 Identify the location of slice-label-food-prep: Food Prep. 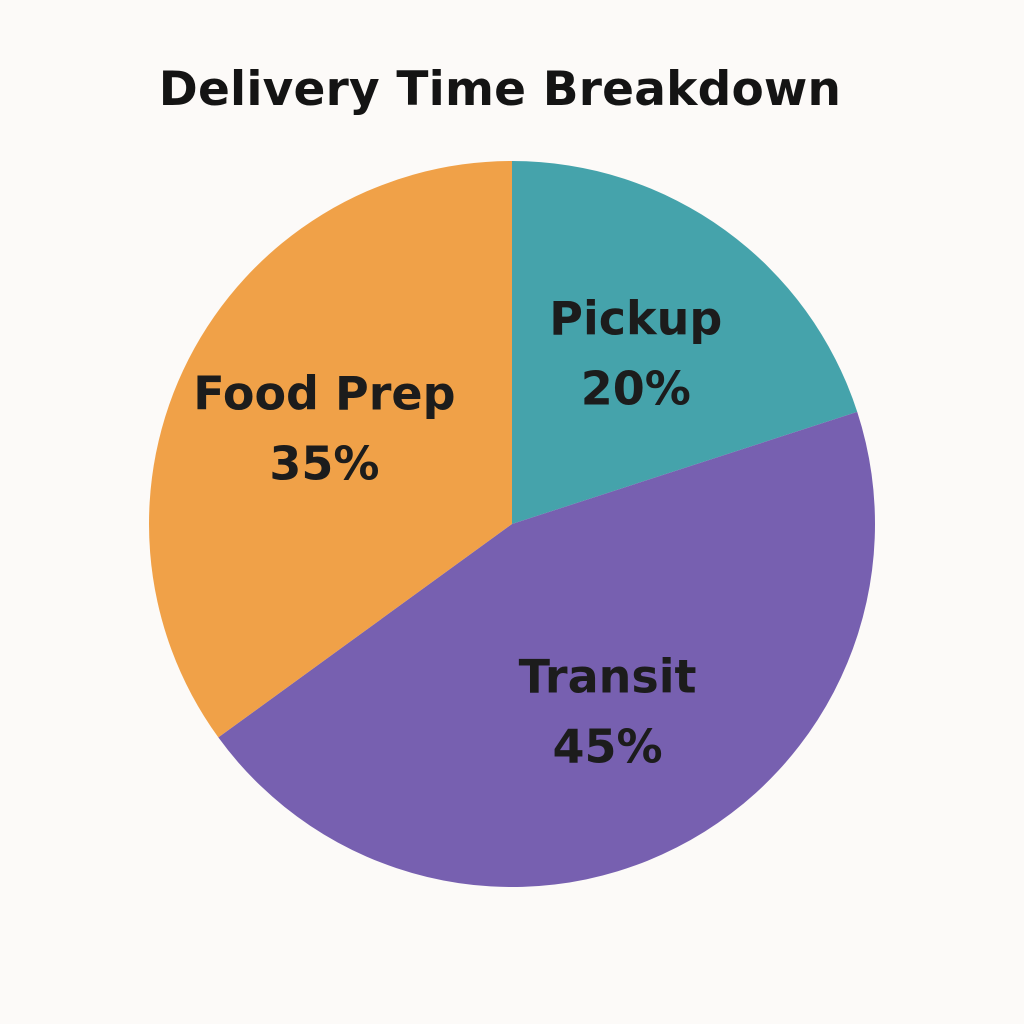
(324, 393).